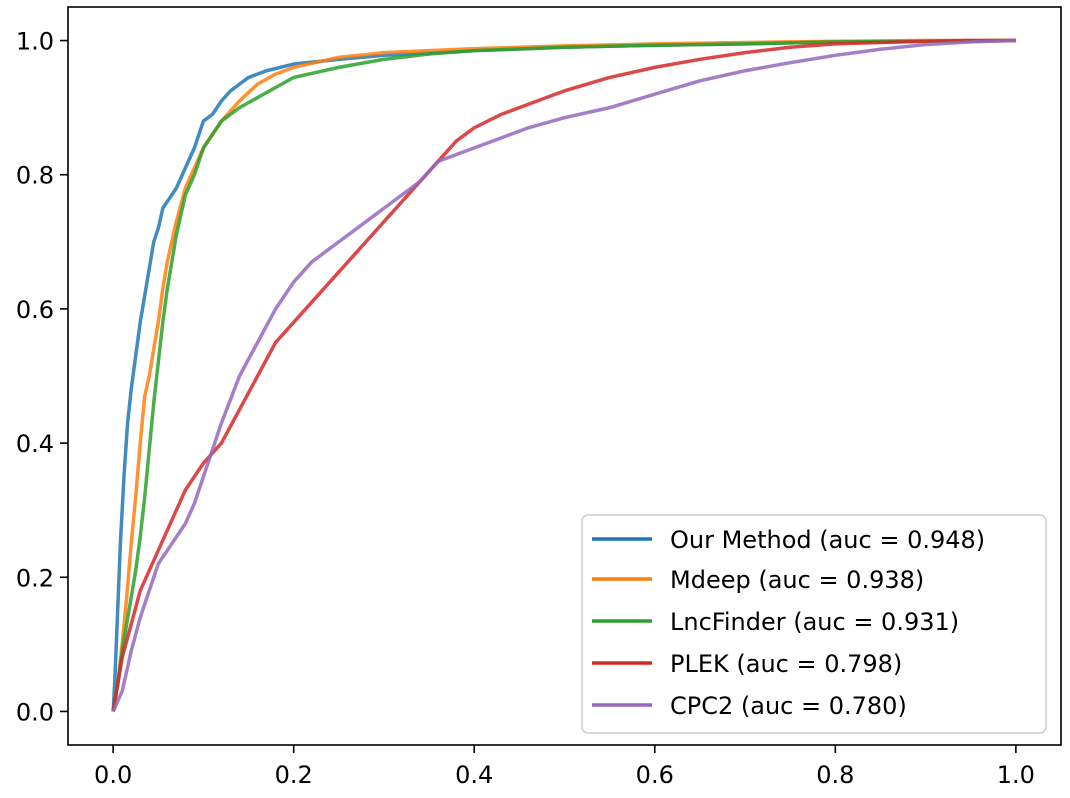  Describe the element at coordinates (835, 775) in the screenshot. I see `x-tick-label: 0.8` at that location.